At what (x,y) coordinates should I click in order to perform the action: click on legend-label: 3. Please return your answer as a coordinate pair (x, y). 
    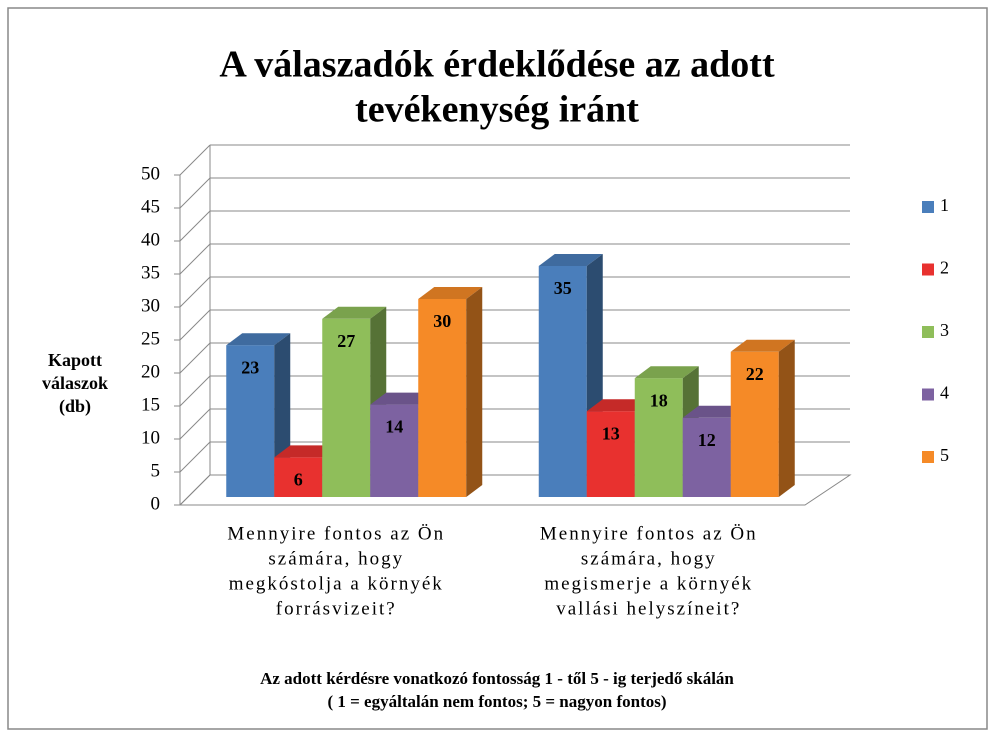
    Looking at the image, I should click on (944, 330).